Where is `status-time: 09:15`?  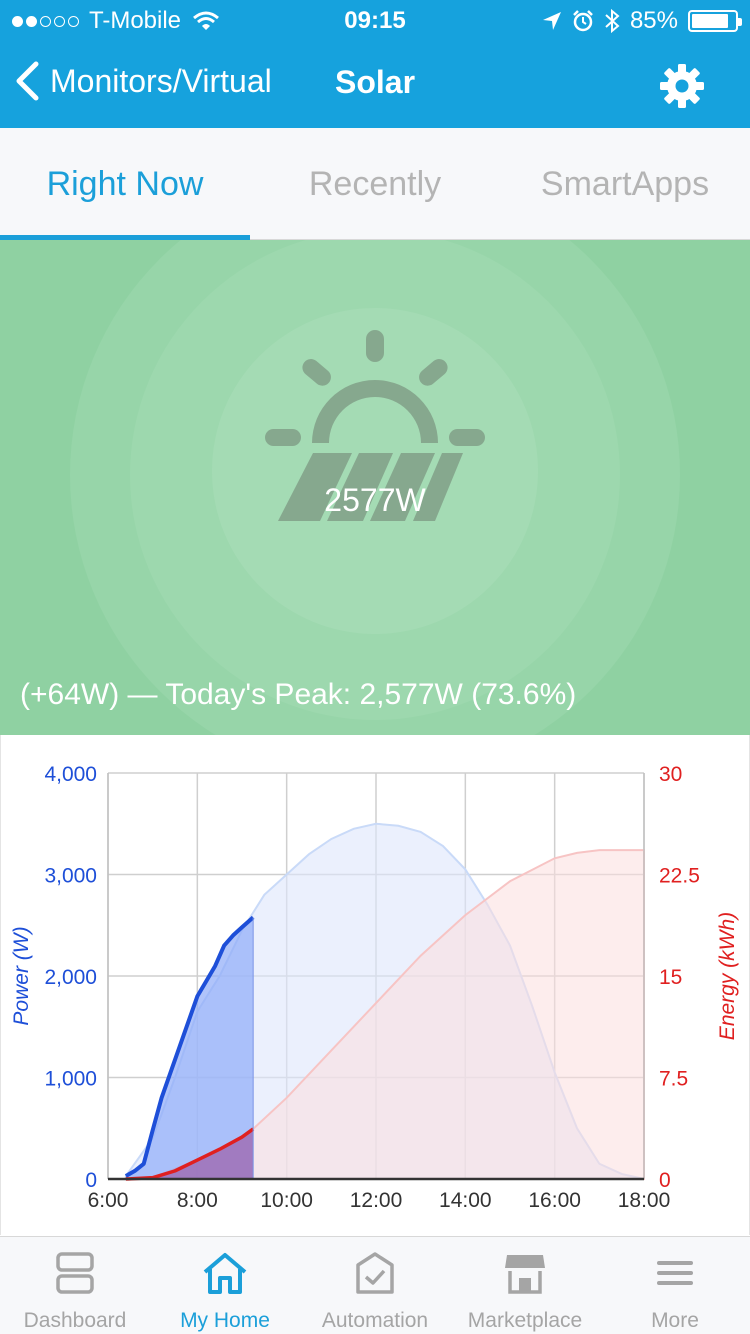
status-time: 09:15 is located at coordinates (375, 20).